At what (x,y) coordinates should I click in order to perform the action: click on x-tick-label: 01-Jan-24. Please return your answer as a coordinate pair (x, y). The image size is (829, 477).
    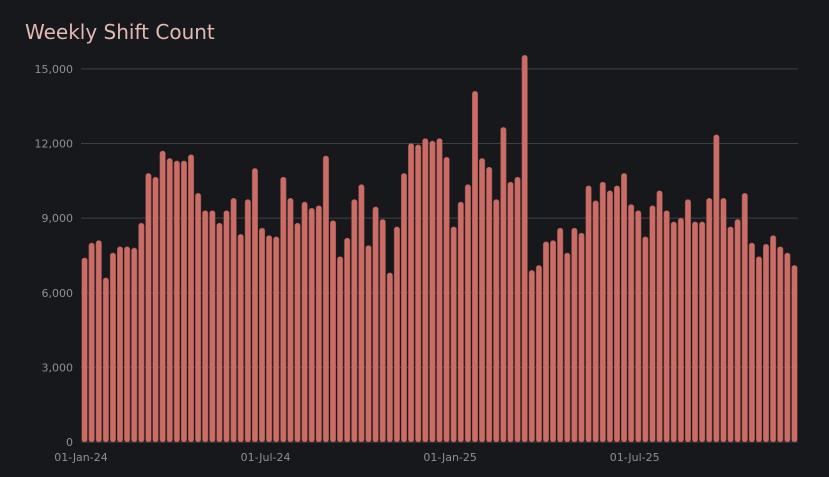
    Looking at the image, I should click on (81, 457).